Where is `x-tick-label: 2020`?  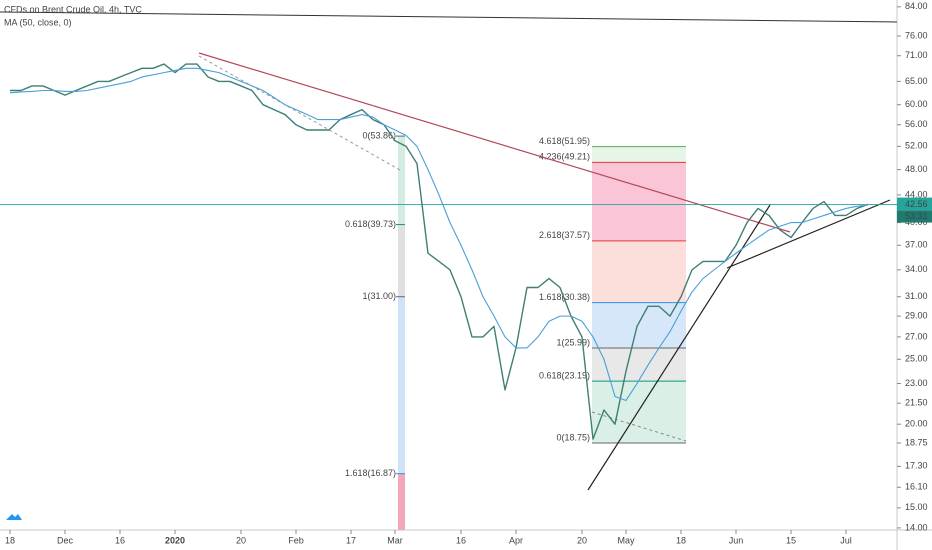 x-tick-label: 2020 is located at coordinates (175, 540).